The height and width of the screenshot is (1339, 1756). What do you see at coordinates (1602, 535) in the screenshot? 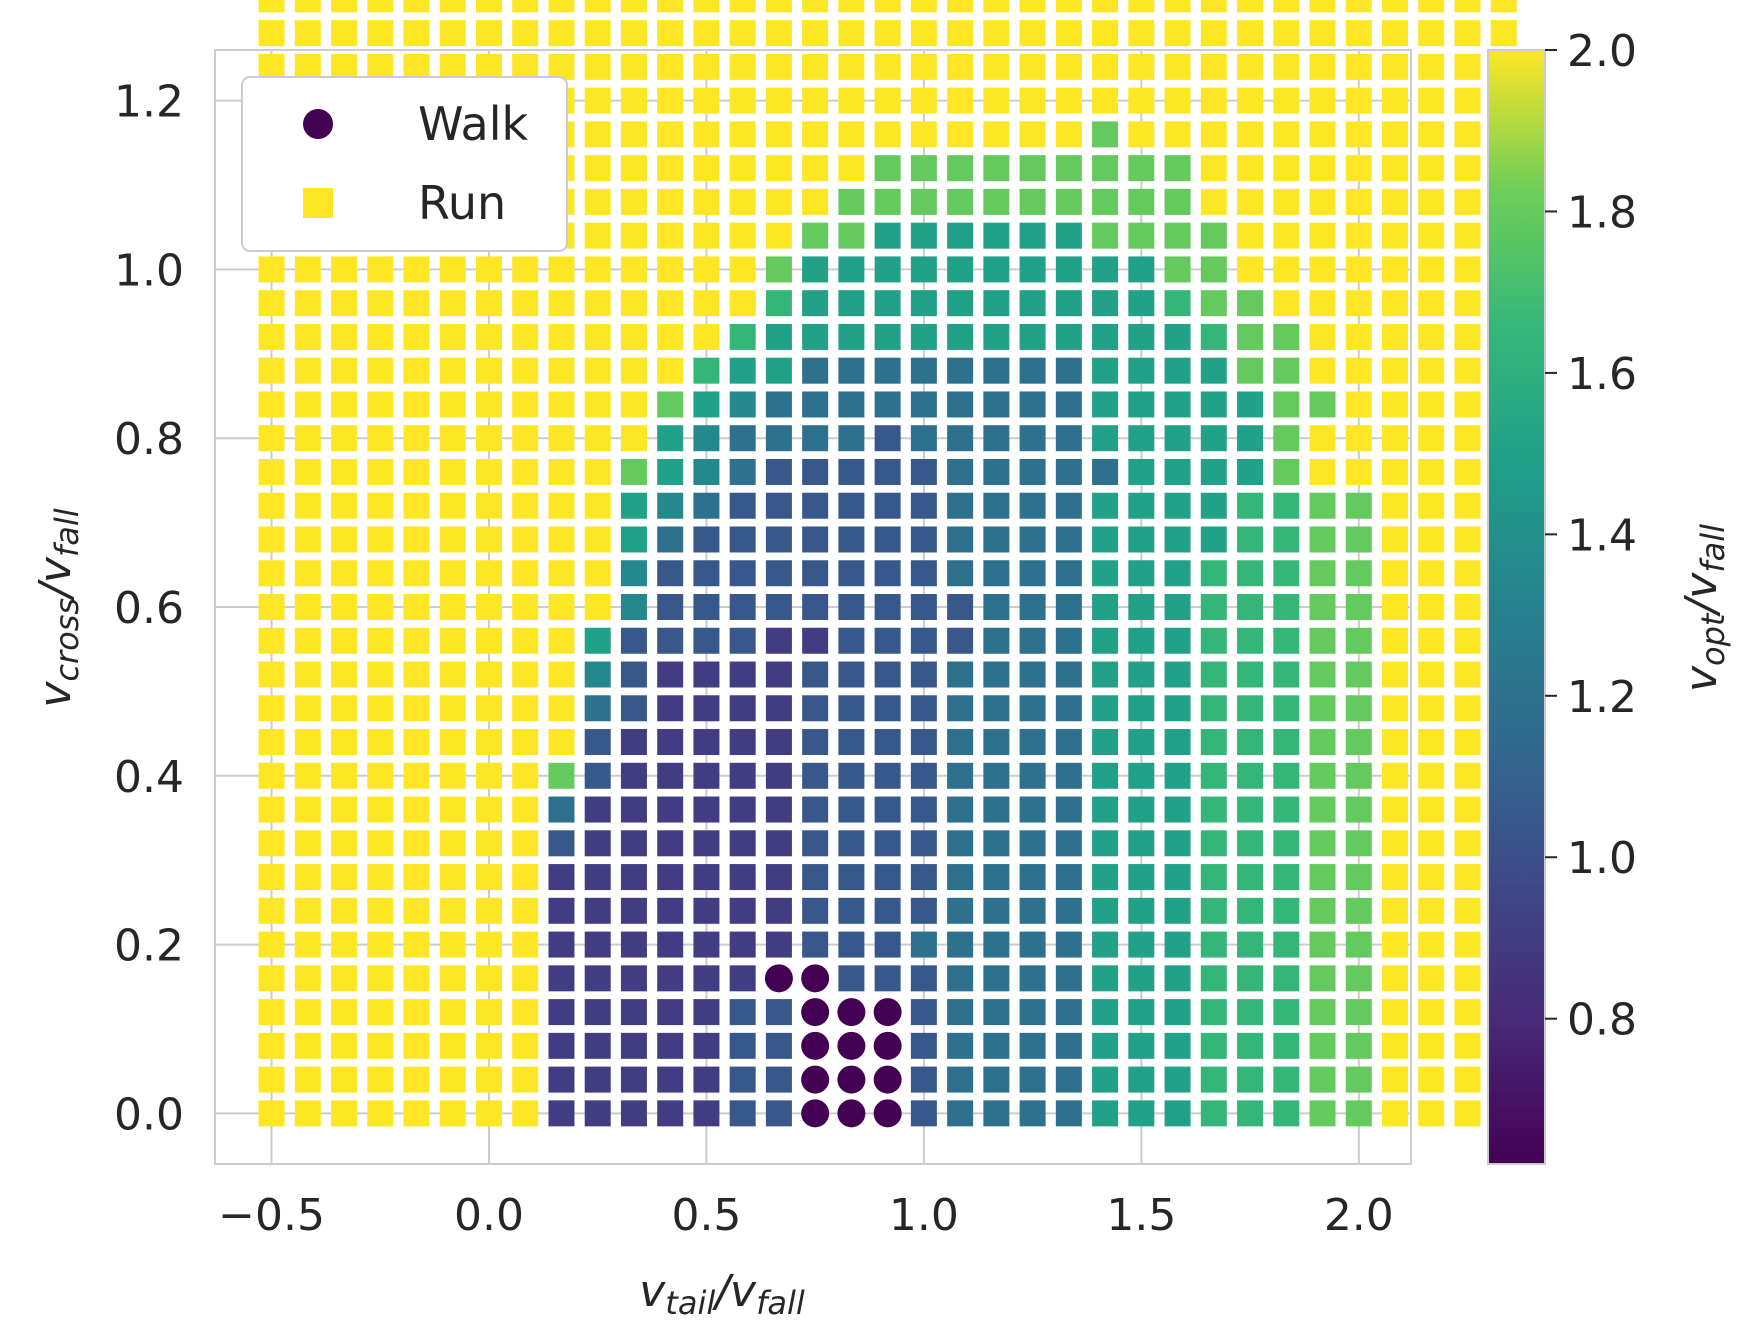
I see `colorbar-tick-label: 1.4` at bounding box center [1602, 535].